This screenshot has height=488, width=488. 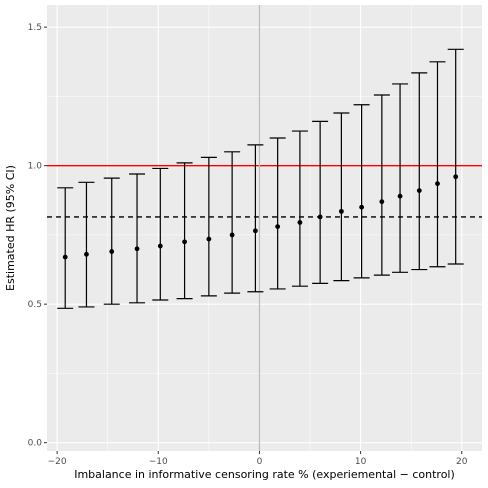 What do you see at coordinates (260, 462) in the screenshot?
I see `x-tick-label: 0` at bounding box center [260, 462].